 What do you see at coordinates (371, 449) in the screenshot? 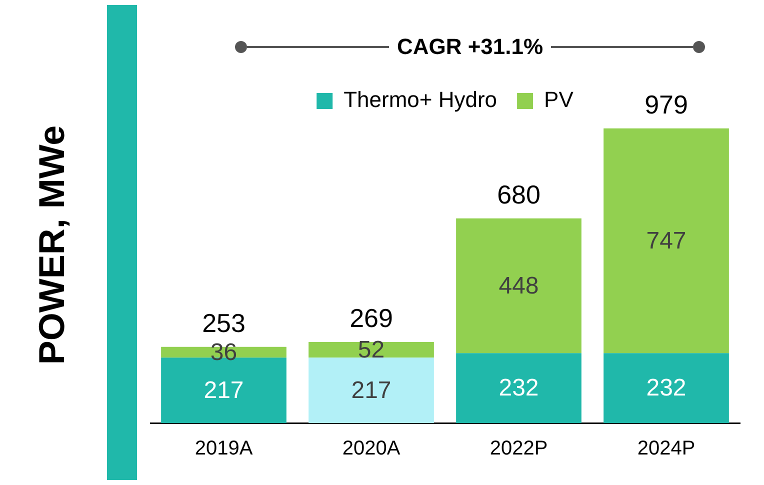
I see `x-tick-label: 2020A` at bounding box center [371, 449].